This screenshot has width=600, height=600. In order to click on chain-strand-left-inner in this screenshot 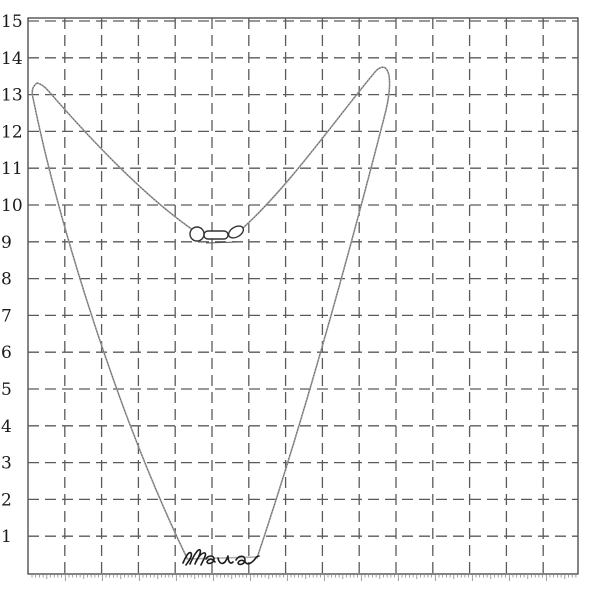, I will do `click(115, 156)`.